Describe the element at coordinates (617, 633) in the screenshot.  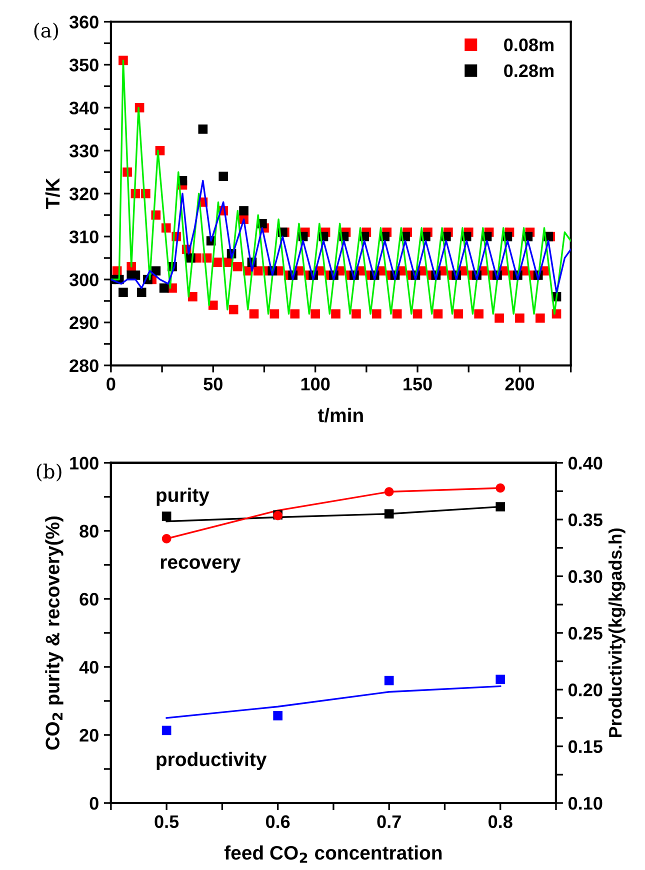
I see `y2-axis-title: Productivity(kg/kgads.h)` at that location.